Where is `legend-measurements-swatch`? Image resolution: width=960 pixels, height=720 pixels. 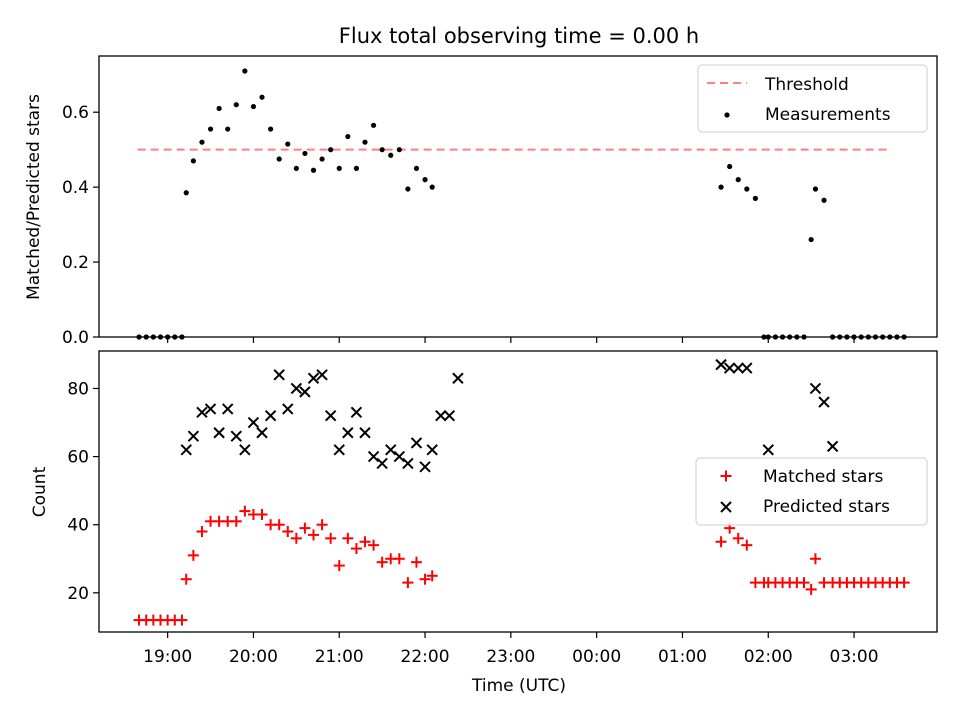
legend-measurements-swatch is located at coordinates (727, 115).